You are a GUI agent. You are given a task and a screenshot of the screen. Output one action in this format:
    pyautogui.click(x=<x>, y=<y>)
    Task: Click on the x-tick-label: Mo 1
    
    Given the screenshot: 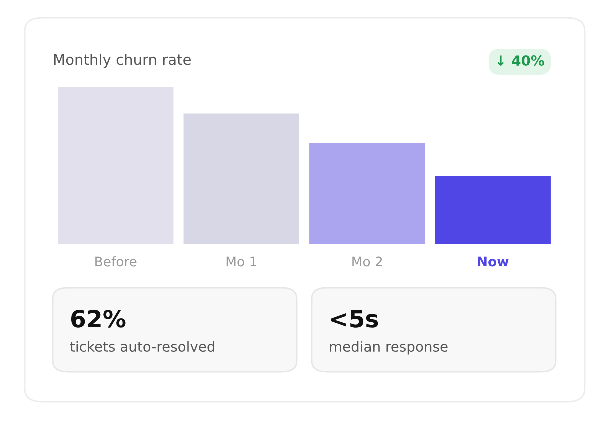 What is the action you would take?
    pyautogui.click(x=241, y=261)
    